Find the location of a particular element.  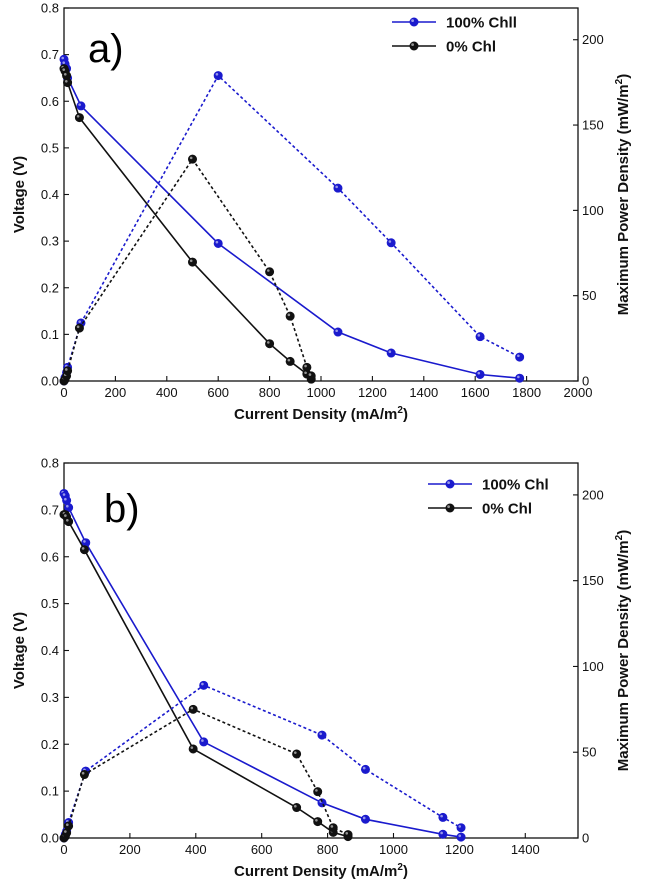

y2-tick-label: 0 is located at coordinates (585, 838).